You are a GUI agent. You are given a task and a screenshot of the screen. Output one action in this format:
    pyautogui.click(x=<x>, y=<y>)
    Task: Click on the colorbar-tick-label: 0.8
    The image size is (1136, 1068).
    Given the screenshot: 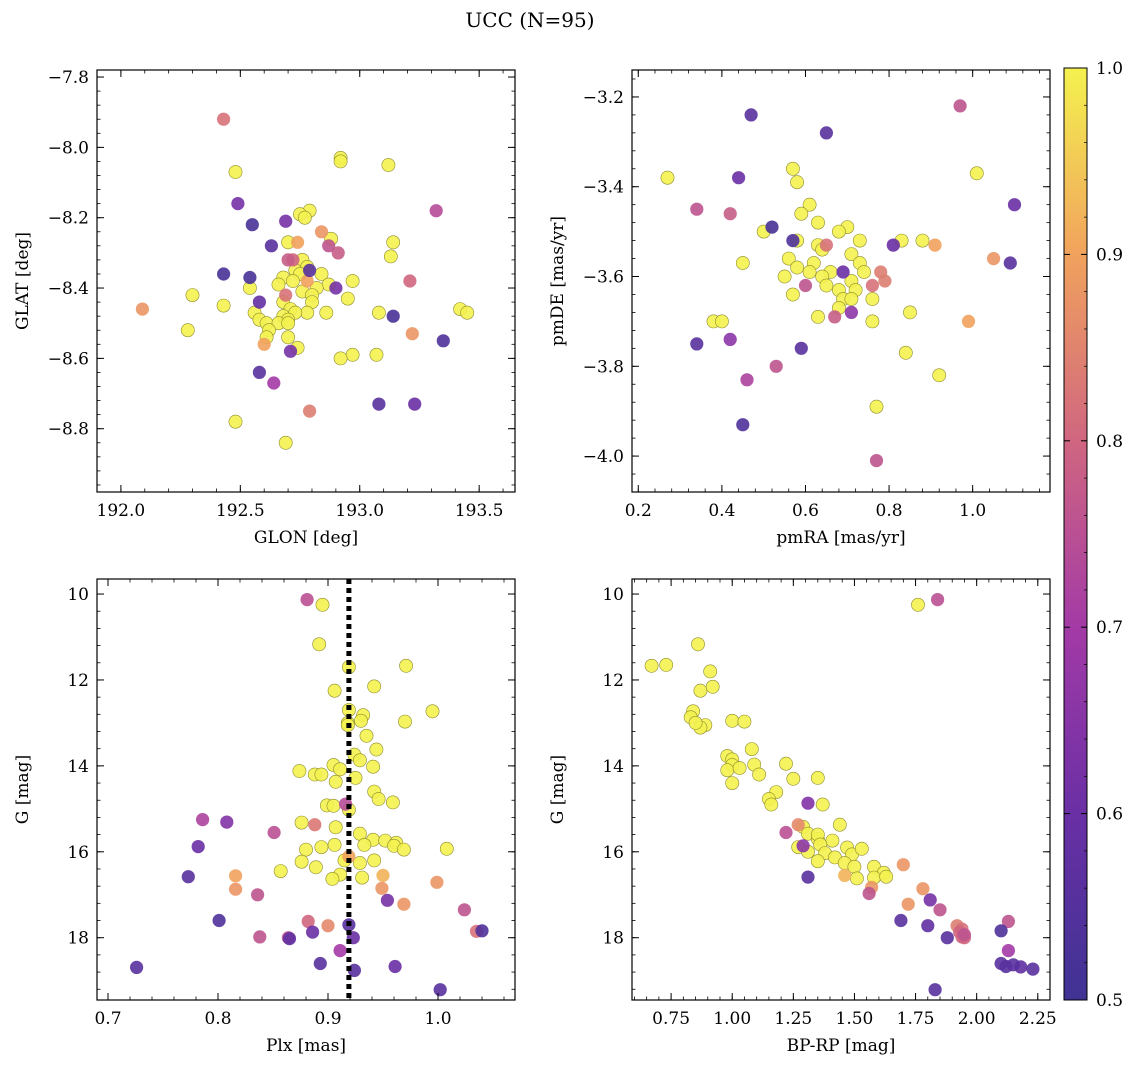 What is the action you would take?
    pyautogui.click(x=1109, y=442)
    